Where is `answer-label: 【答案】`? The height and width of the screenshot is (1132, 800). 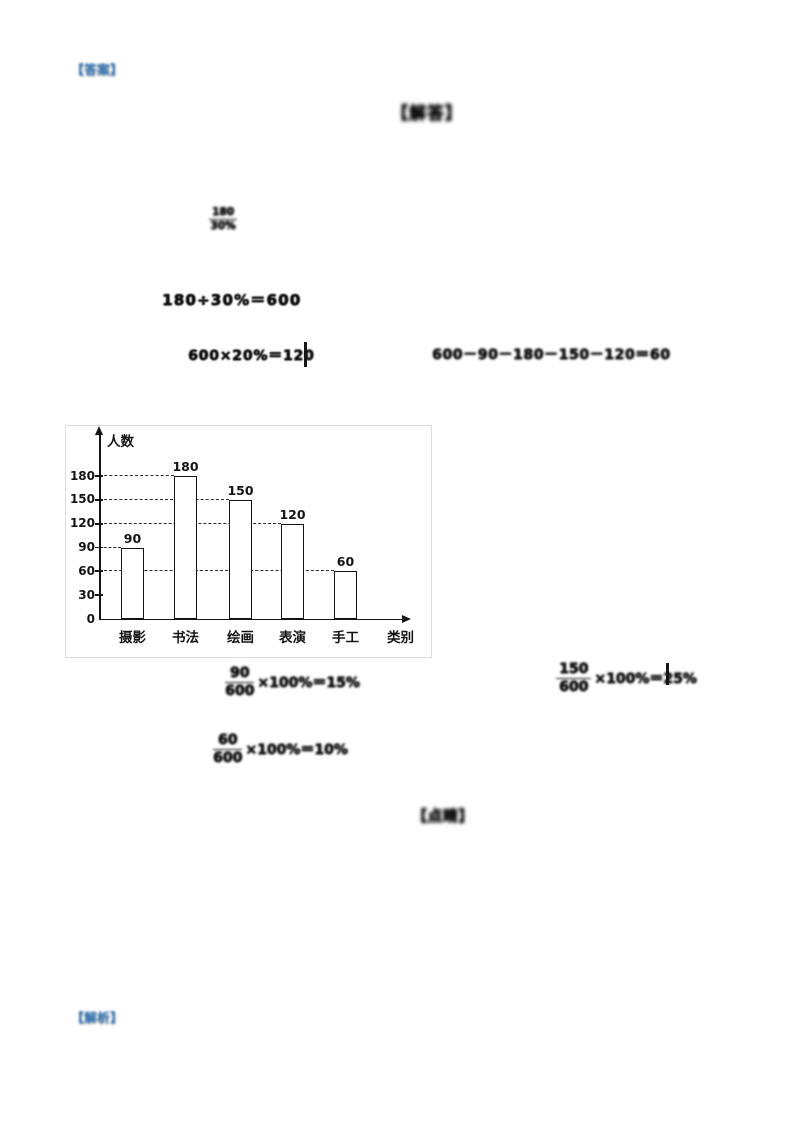 answer-label: 【答案】 is located at coordinates (97, 69).